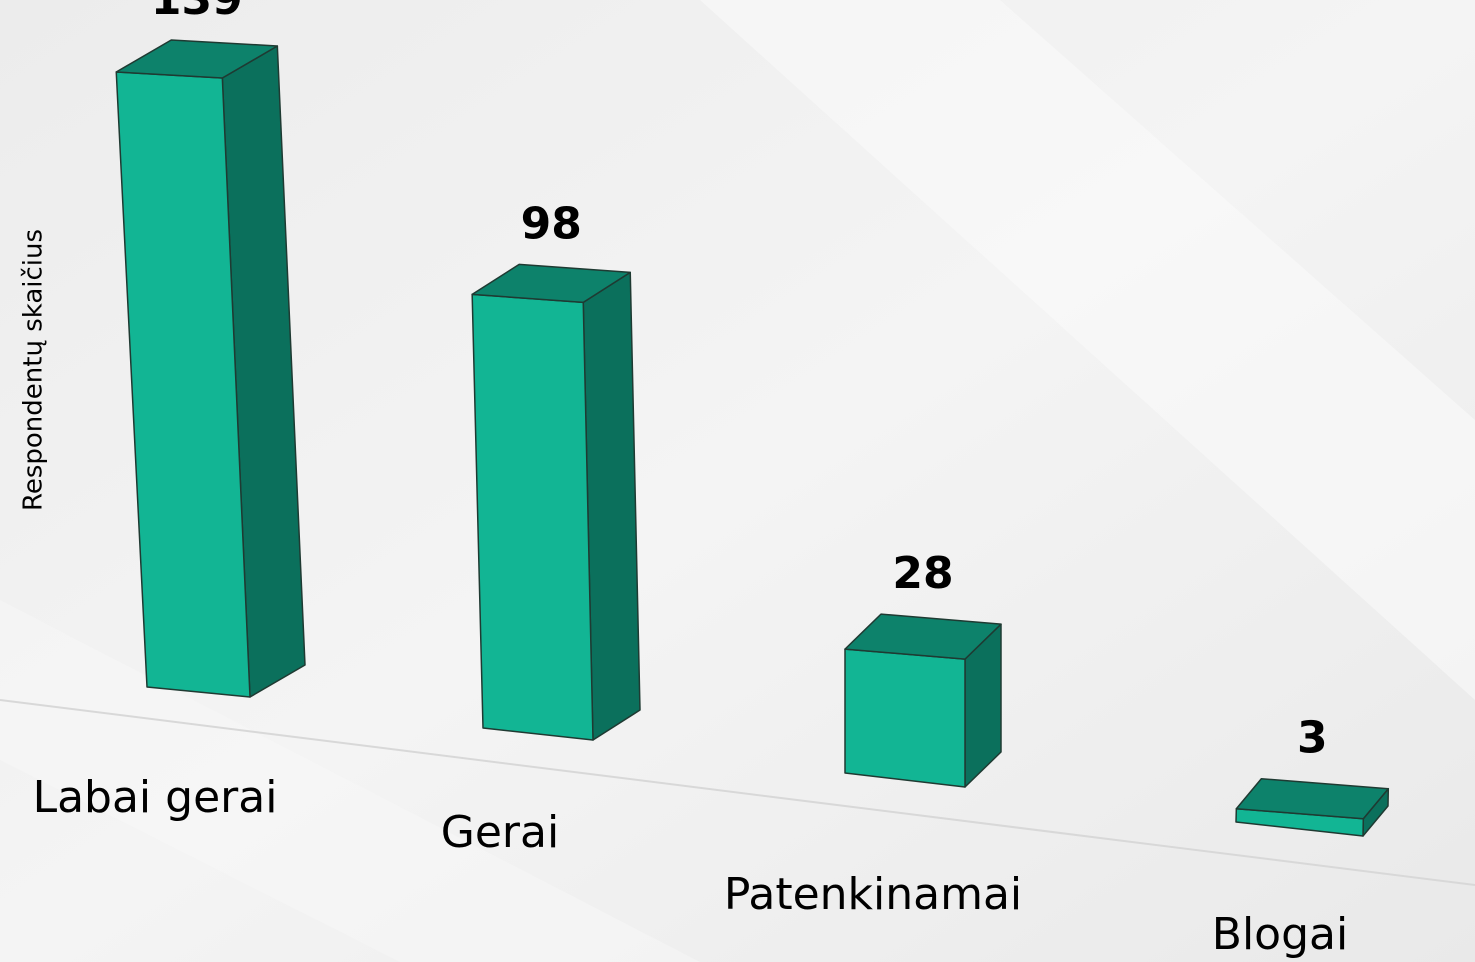 Image resolution: width=1475 pixels, height=962 pixels. What do you see at coordinates (155, 797) in the screenshot?
I see `x-tick-label: Labai gerai` at bounding box center [155, 797].